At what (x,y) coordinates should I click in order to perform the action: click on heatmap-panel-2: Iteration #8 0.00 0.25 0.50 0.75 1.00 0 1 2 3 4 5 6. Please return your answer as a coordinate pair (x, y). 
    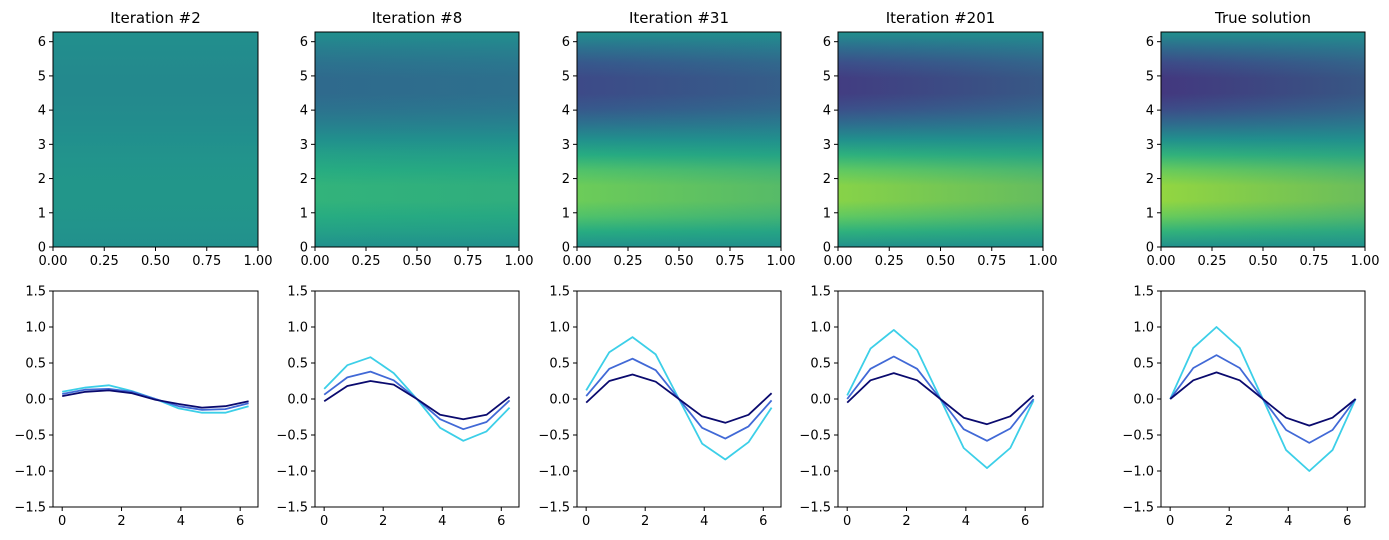
    Looking at the image, I should click on (417, 139).